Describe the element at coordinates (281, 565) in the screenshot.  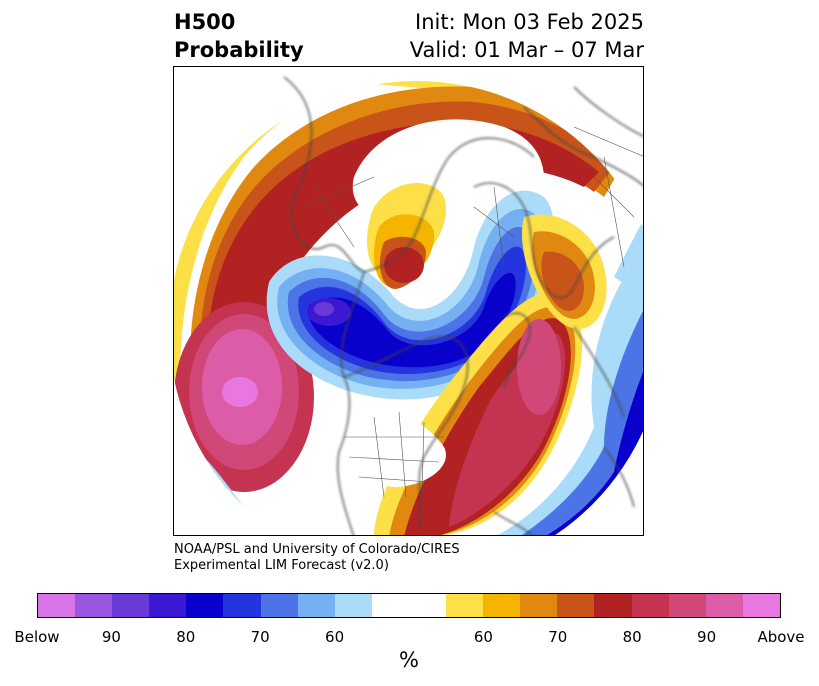
I see `credit-line-2: Experimental LIM Forecast (v2.0)` at that location.